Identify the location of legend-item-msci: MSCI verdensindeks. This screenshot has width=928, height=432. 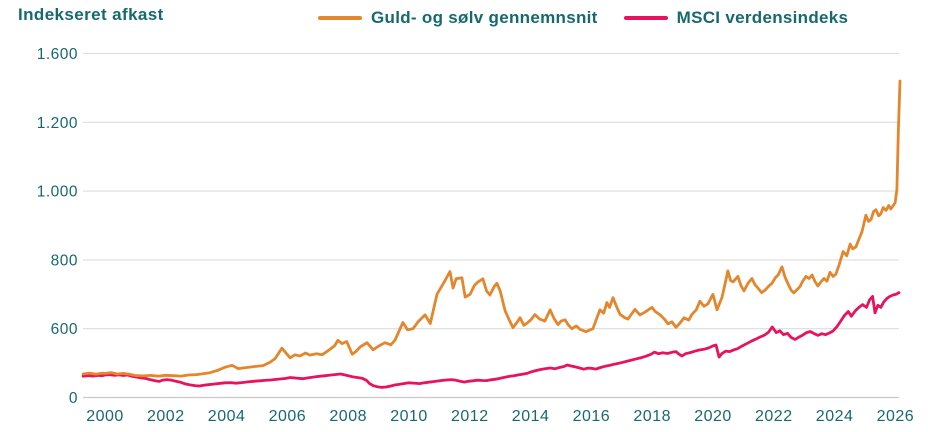
(736, 18).